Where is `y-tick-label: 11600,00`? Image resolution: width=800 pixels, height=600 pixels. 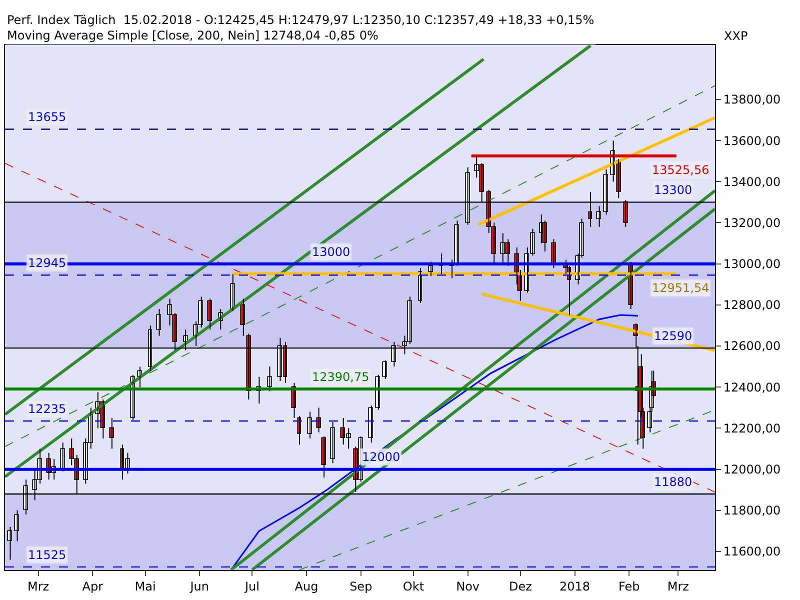
y-tick-label: 11600,00 is located at coordinates (752, 551).